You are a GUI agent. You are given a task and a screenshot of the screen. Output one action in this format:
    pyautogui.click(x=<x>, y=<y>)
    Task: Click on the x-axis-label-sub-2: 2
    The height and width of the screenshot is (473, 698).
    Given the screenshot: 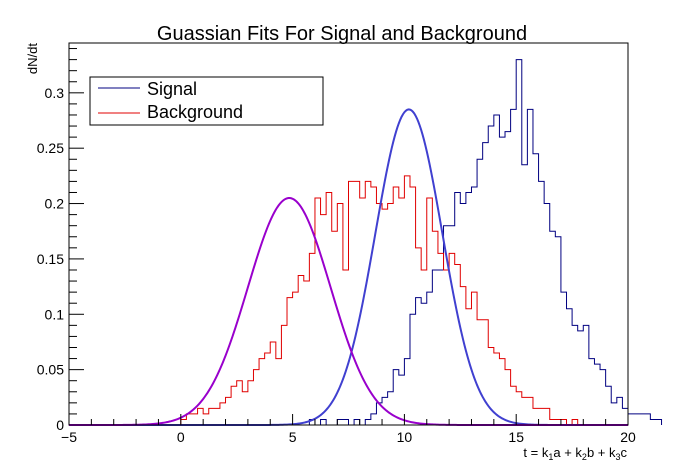 What is the action you would take?
    pyautogui.click(x=584, y=457)
    